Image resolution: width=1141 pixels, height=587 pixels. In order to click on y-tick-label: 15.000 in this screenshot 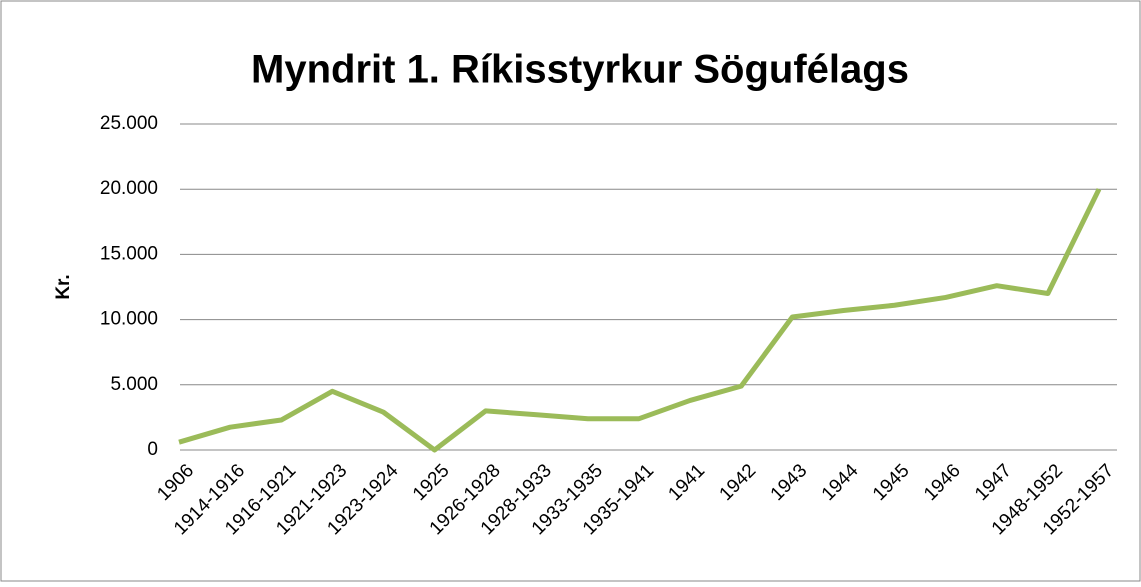, I will do `click(129, 253)`.